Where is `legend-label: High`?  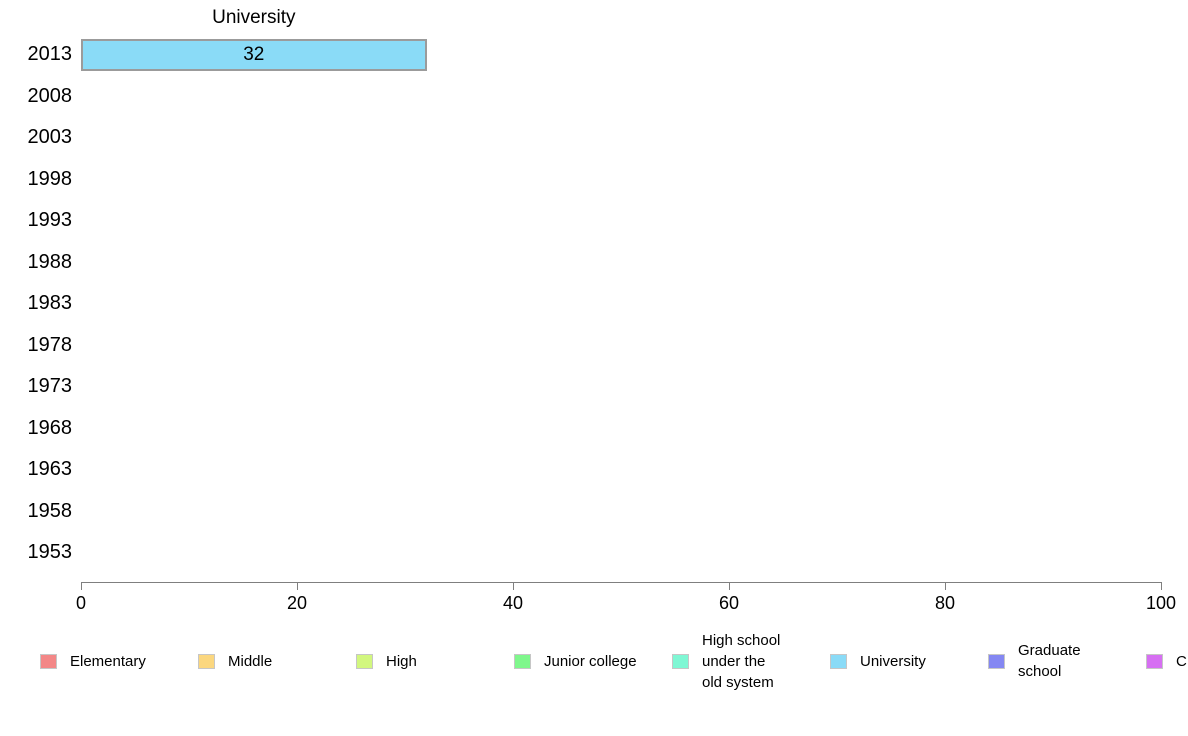
legend-label: High is located at coordinates (401, 661).